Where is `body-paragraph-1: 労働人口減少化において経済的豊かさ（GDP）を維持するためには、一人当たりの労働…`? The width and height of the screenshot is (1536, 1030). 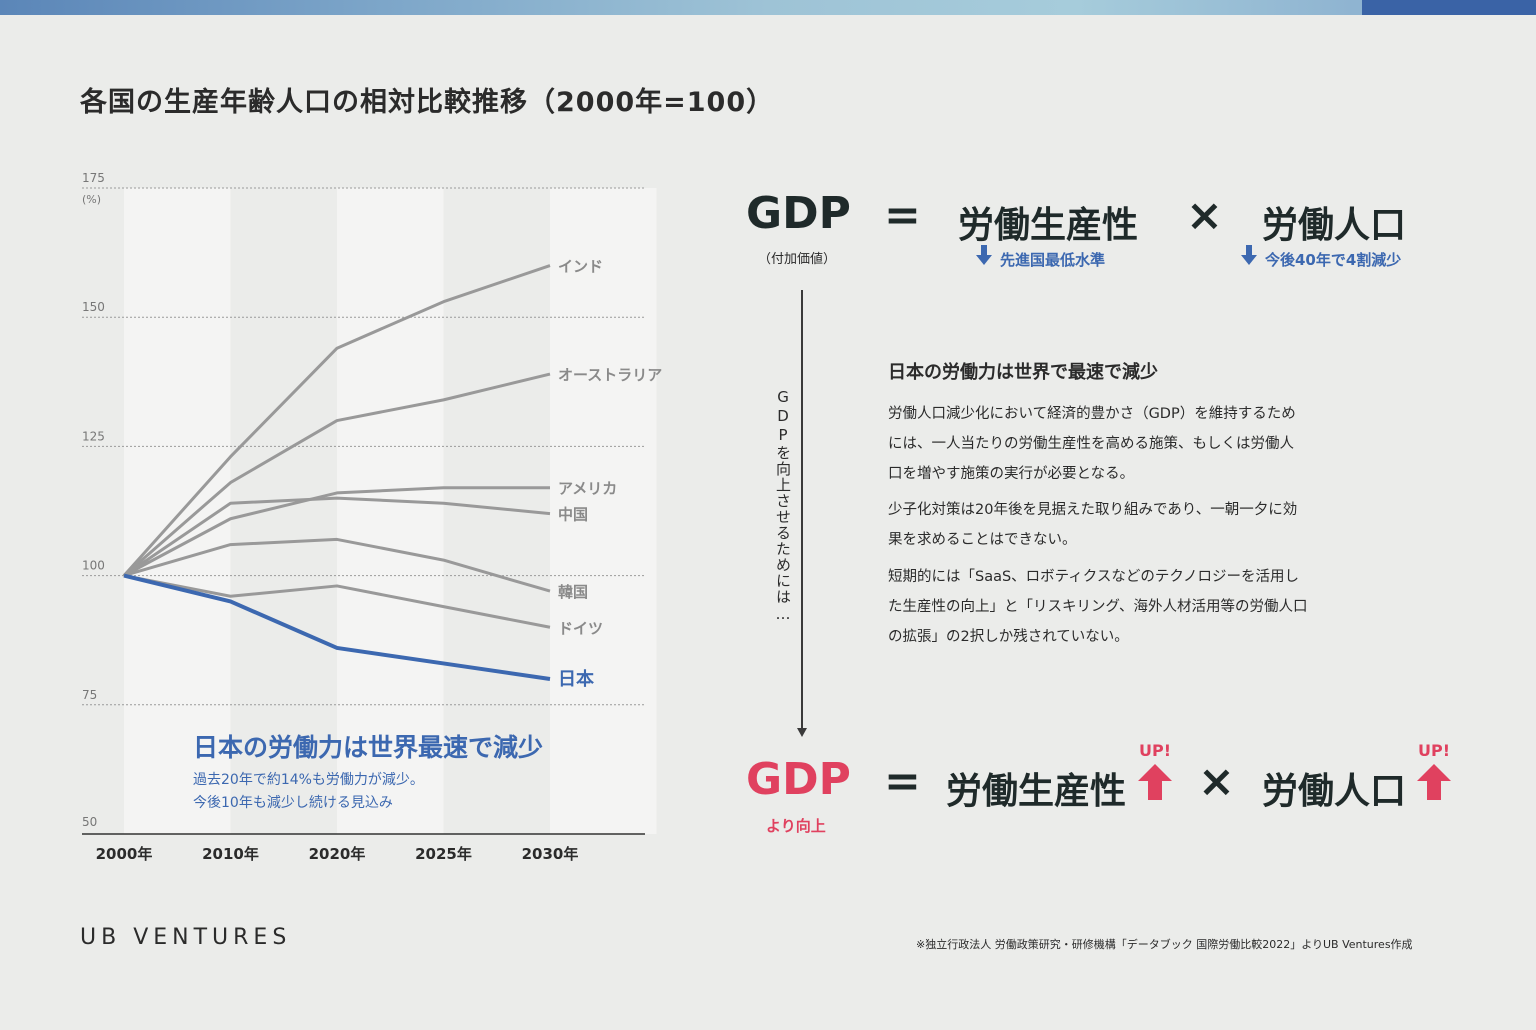 body-paragraph-1: 労働人口減少化において経済的豊かさ（GDP）を維持するためには、一人当たりの労働… is located at coordinates (1092, 444).